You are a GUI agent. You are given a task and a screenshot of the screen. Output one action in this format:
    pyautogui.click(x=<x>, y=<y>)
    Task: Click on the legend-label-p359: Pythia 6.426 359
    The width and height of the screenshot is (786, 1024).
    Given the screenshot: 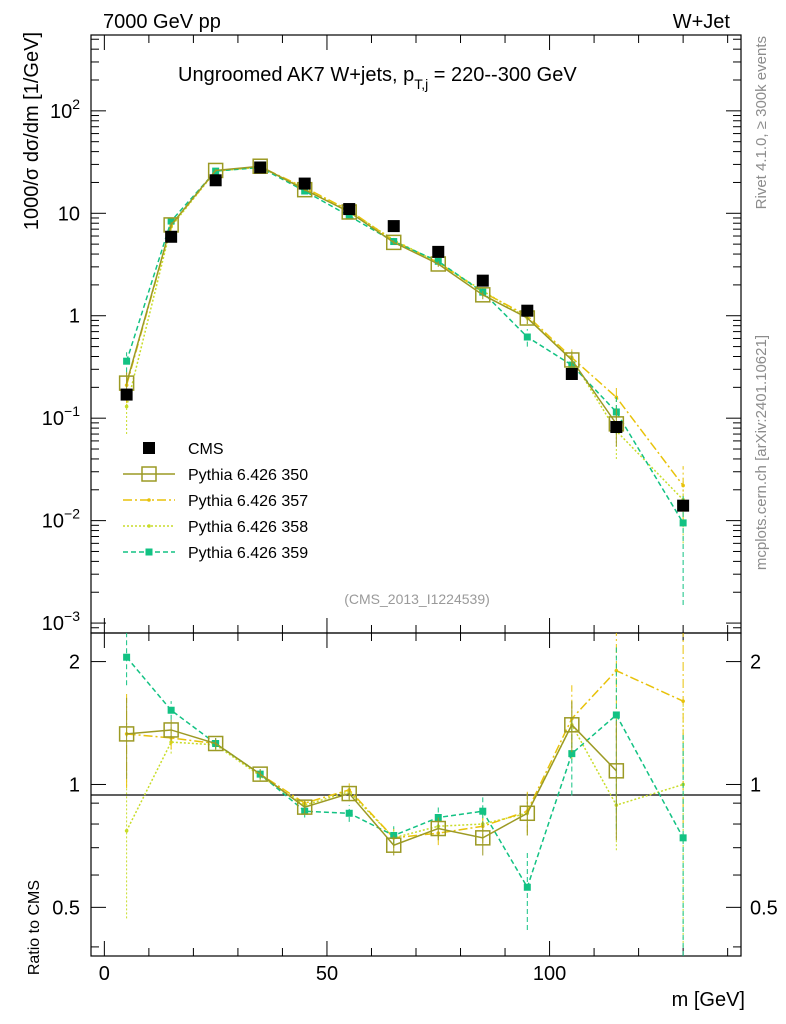 What is the action you would take?
    pyautogui.click(x=248, y=553)
    